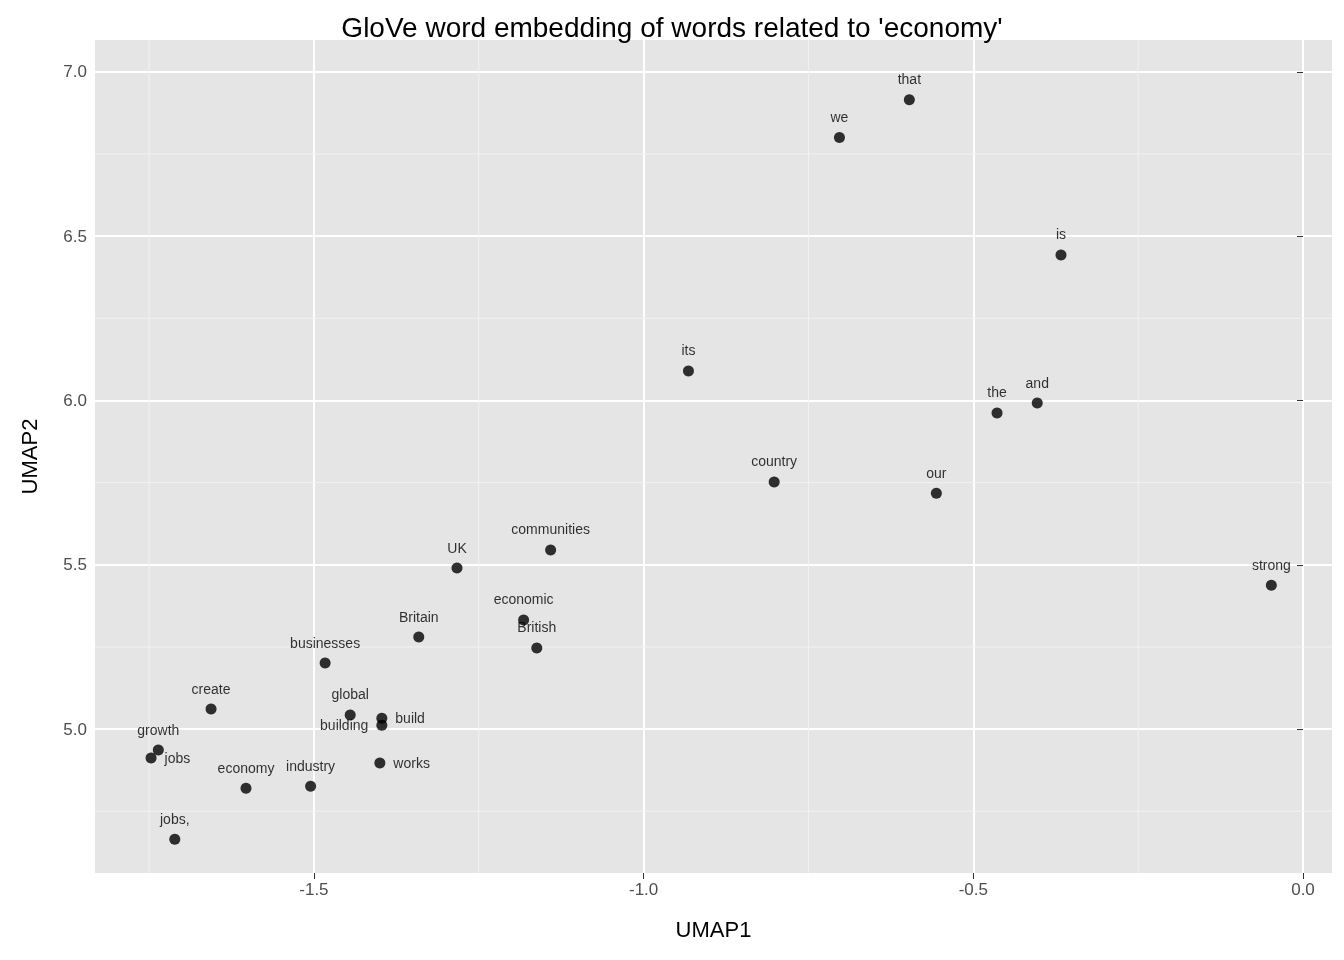 This screenshot has height=960, width=1344. Describe the element at coordinates (344, 725) in the screenshot. I see `data-label: building` at that location.